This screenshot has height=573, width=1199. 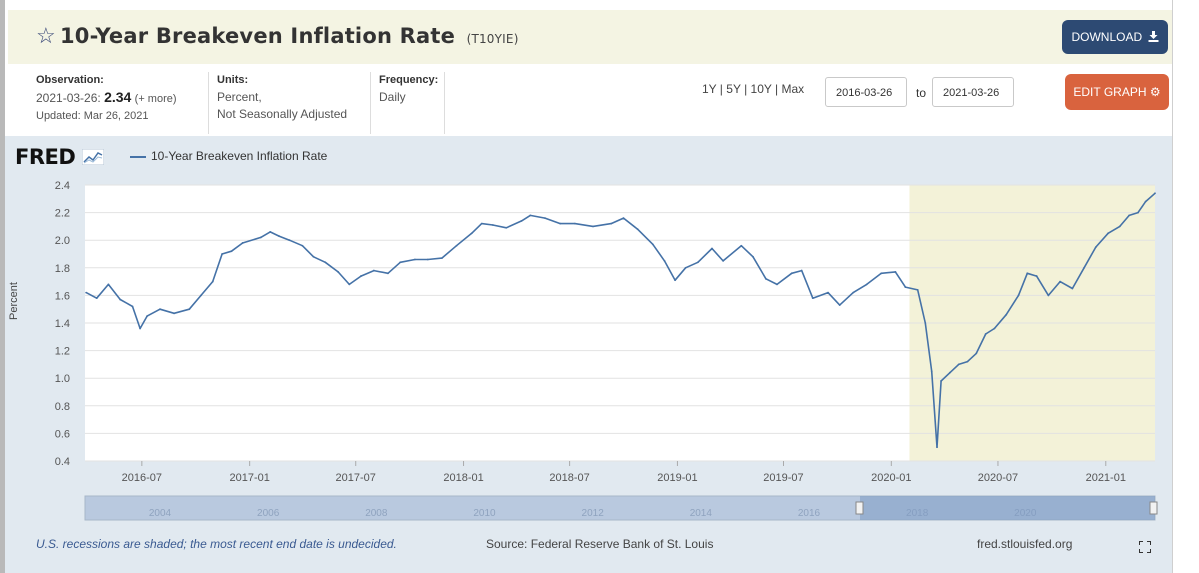 What do you see at coordinates (68, 98) in the screenshot?
I see `observation-date: 2021-03-26:` at bounding box center [68, 98].